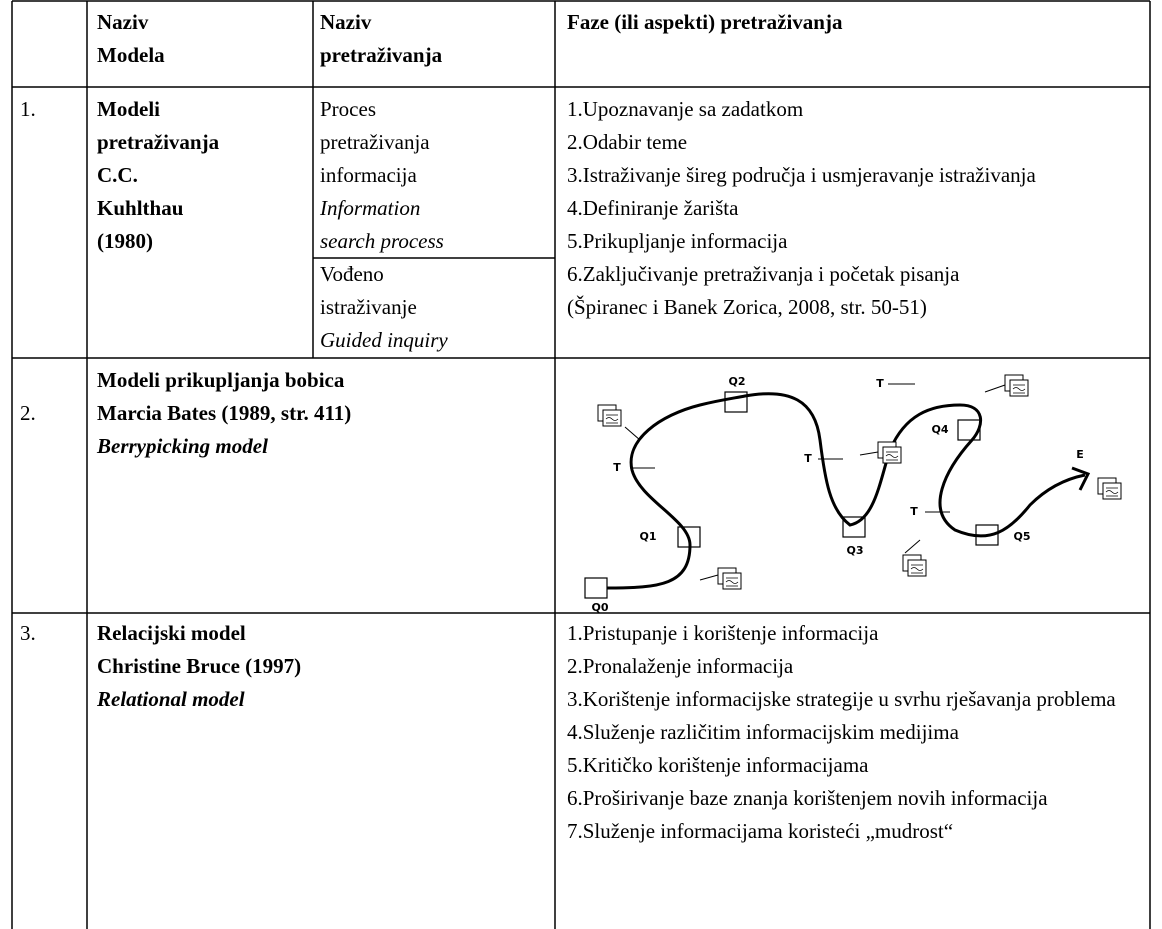 This screenshot has width=1162, height=929. Describe the element at coordinates (352, 274) in the screenshot. I see `search-name: Vođeno` at that location.